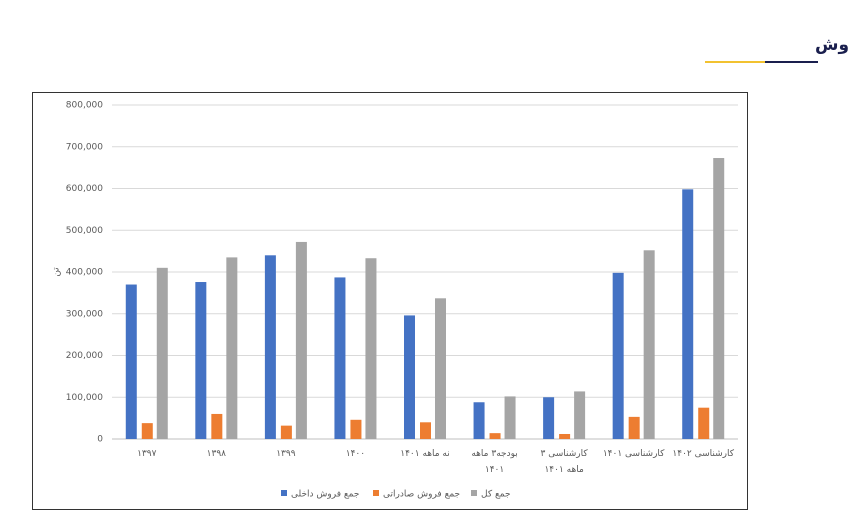 The image size is (848, 518). I want to click on page-title: مقدار فروش, so click(831, 45).